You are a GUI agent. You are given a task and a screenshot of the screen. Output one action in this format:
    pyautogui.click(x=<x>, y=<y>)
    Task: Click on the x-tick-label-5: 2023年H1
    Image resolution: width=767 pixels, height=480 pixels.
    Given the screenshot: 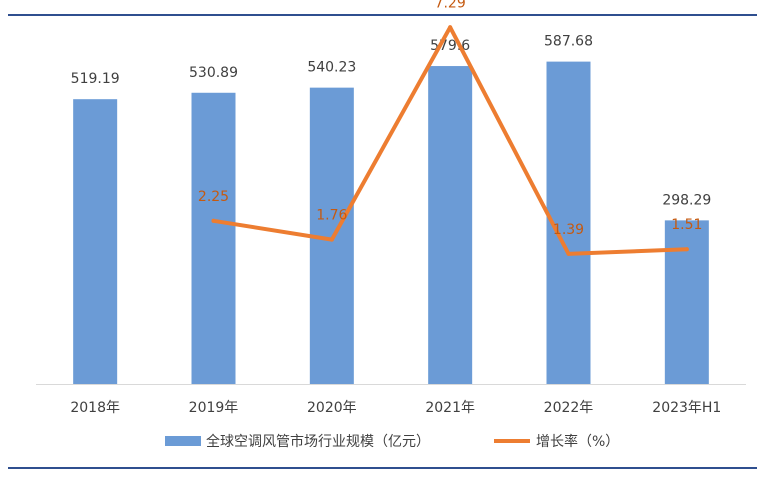 What is the action you would take?
    pyautogui.click(x=686, y=408)
    